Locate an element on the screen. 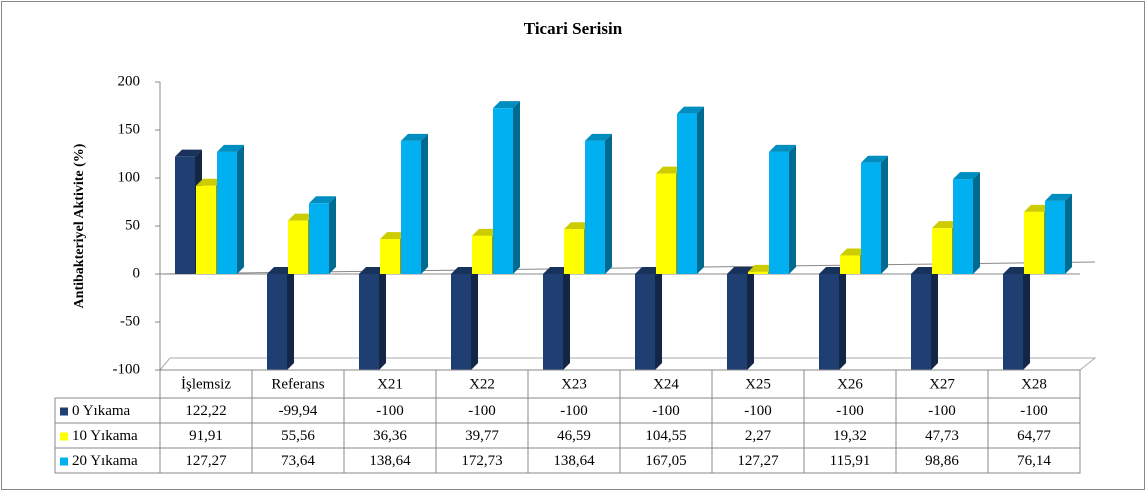 This screenshot has width=1147, height=492. table-value: 64,77 is located at coordinates (1034, 436).